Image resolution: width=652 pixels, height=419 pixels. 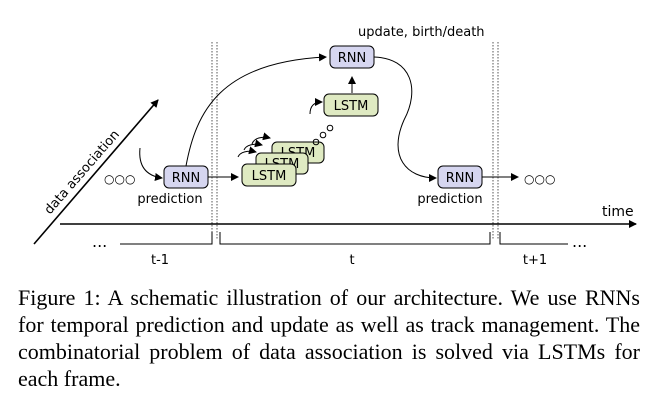 I want to click on update-label: update, birth/death, so click(x=421, y=32).